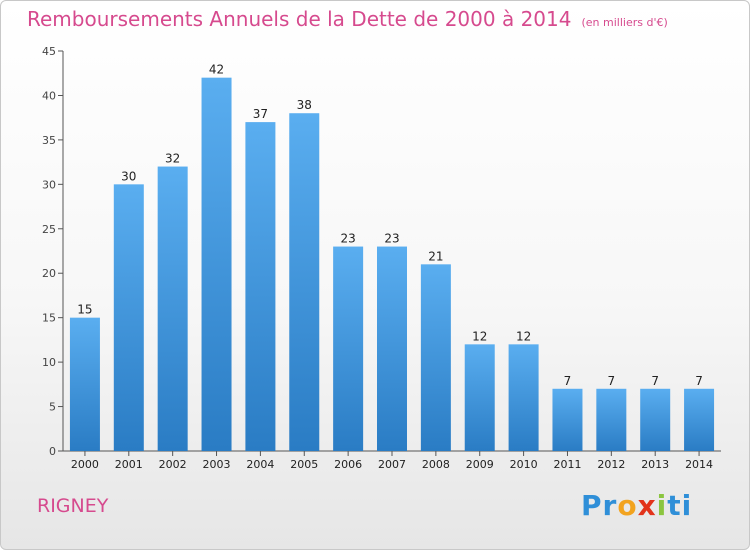 The image size is (750, 550). What do you see at coordinates (348, 464) in the screenshot?
I see `x-tick-label: 2006` at bounding box center [348, 464].